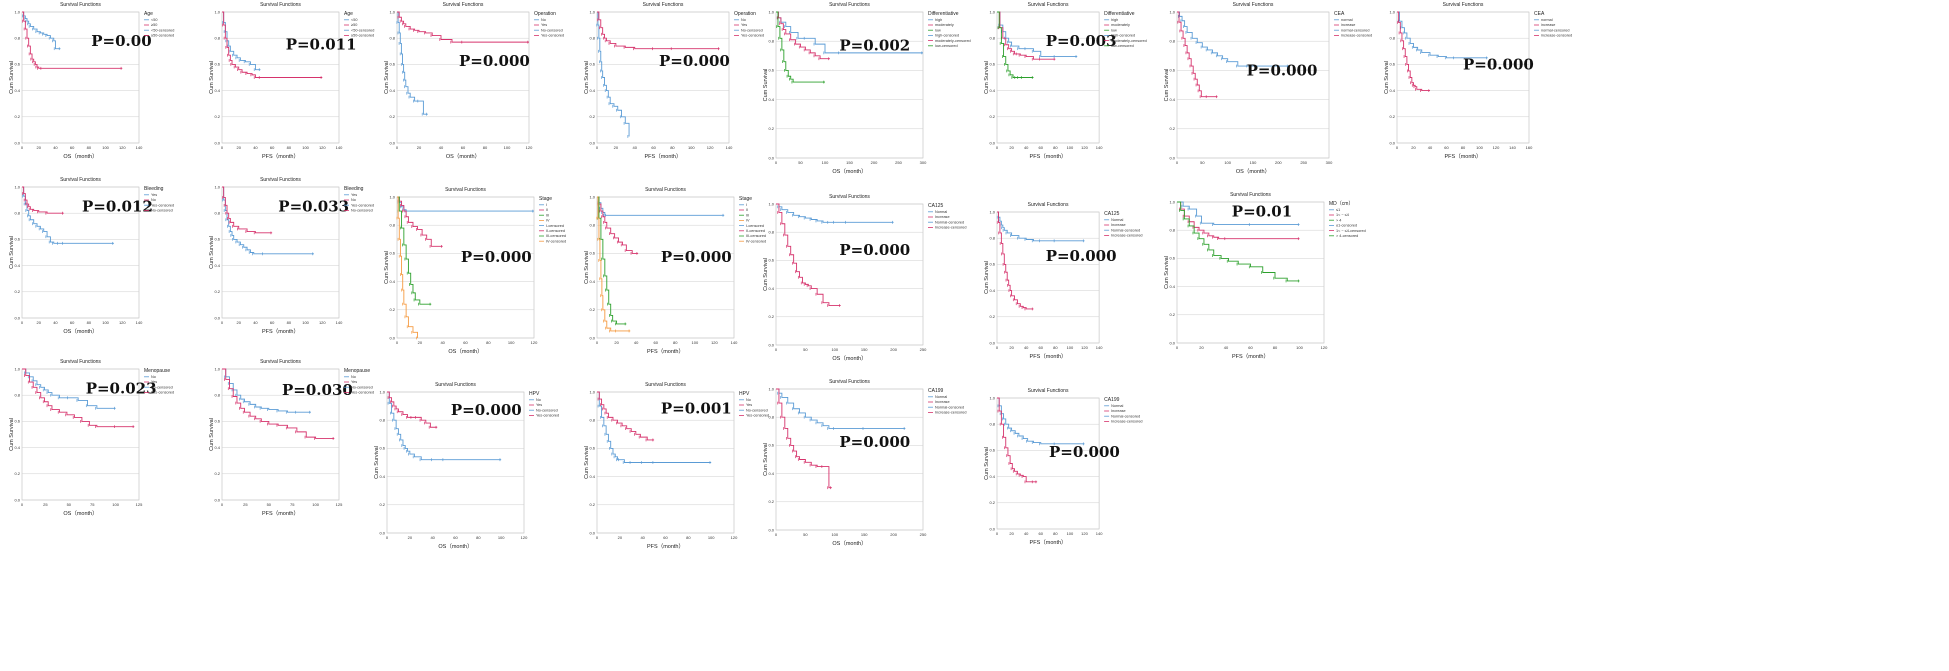 This screenshot has height=671, width=1949. What do you see at coordinates (592, 420) in the screenshot?
I see `y-tick-label: 0.8` at bounding box center [592, 420].